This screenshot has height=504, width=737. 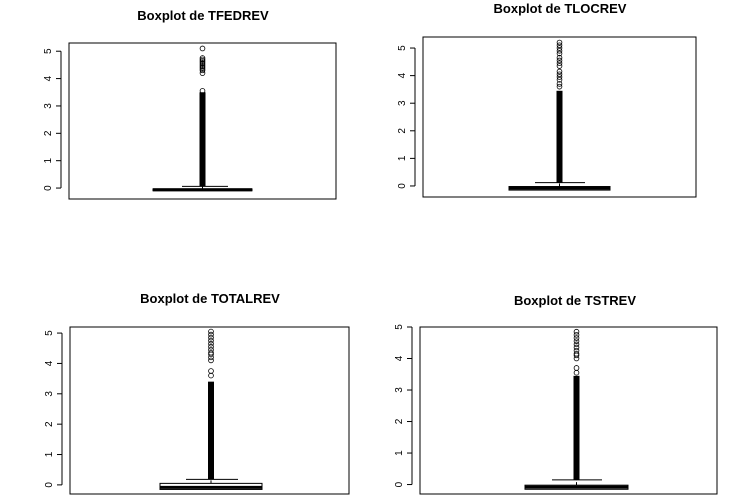 I want to click on chart-title: Boxplot de TSTREV, so click(x=575, y=300).